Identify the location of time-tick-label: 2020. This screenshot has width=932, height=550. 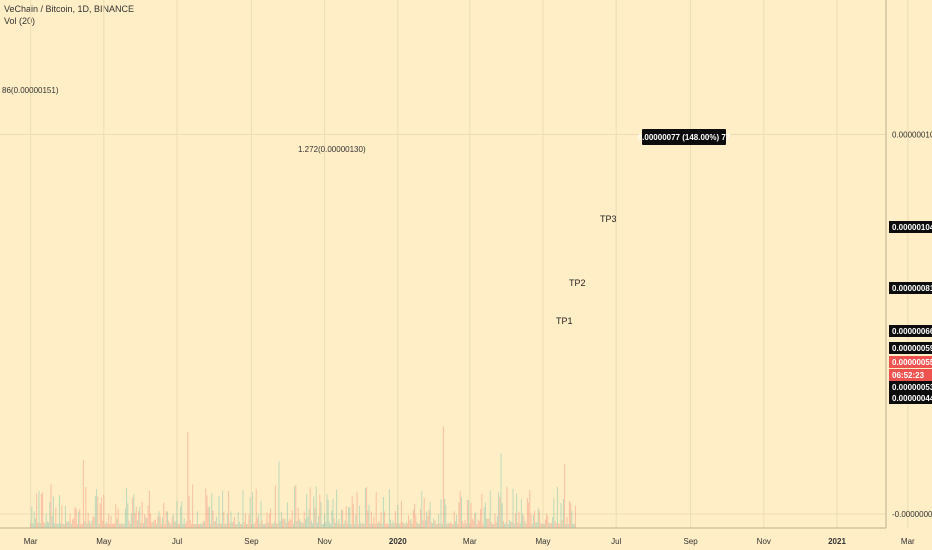
(398, 541).